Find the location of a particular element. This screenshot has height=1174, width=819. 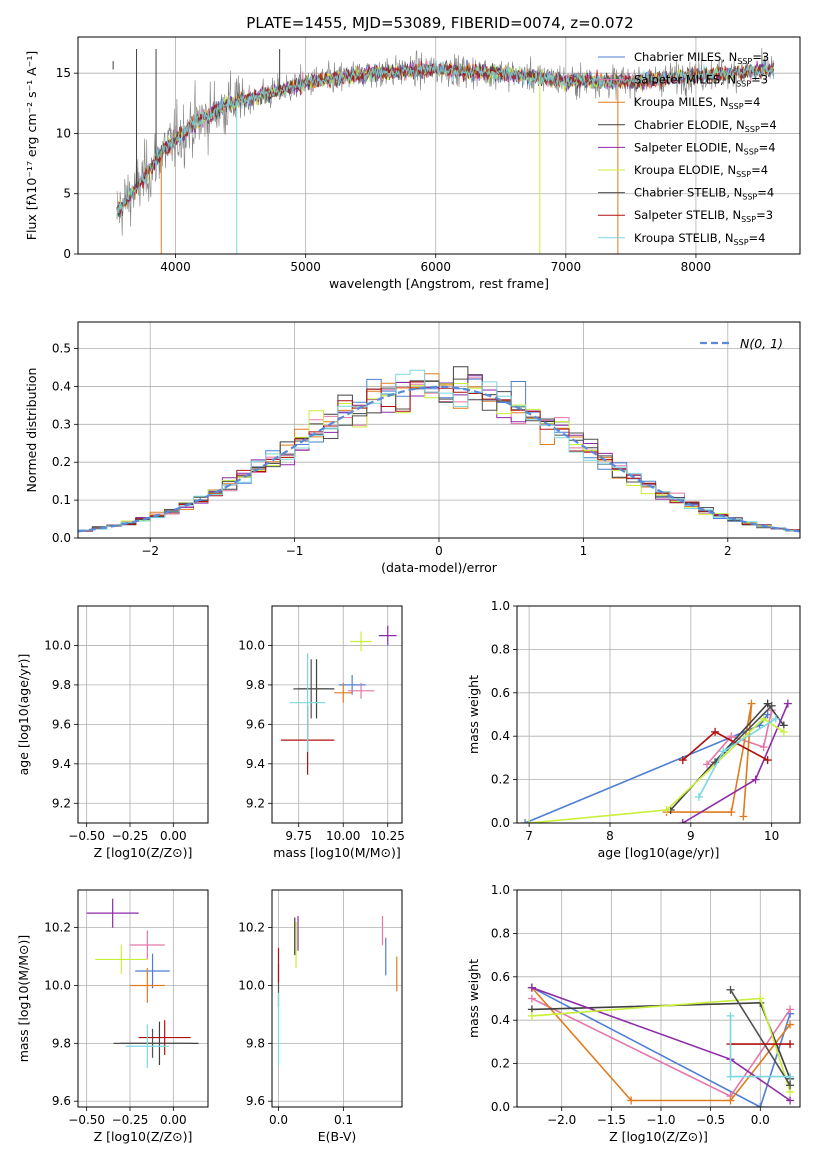

x-axis-label: age [log10(age/yr)] is located at coordinates (659, 852).